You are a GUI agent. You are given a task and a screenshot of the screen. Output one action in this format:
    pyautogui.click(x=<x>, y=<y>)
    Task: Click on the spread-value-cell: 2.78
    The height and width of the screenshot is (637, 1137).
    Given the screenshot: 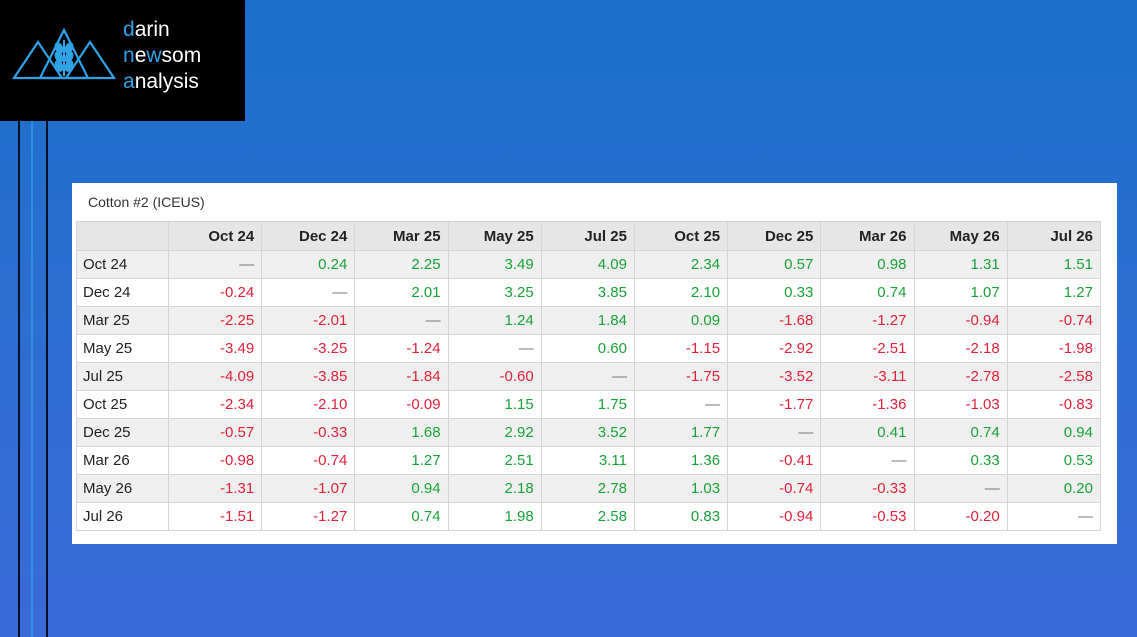 What is the action you would take?
    pyautogui.click(x=587, y=488)
    